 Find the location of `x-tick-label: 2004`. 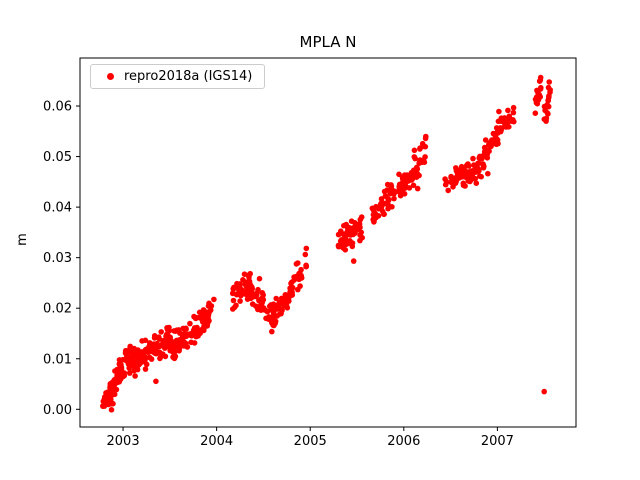

x-tick-label: 2004 is located at coordinates (216, 441).